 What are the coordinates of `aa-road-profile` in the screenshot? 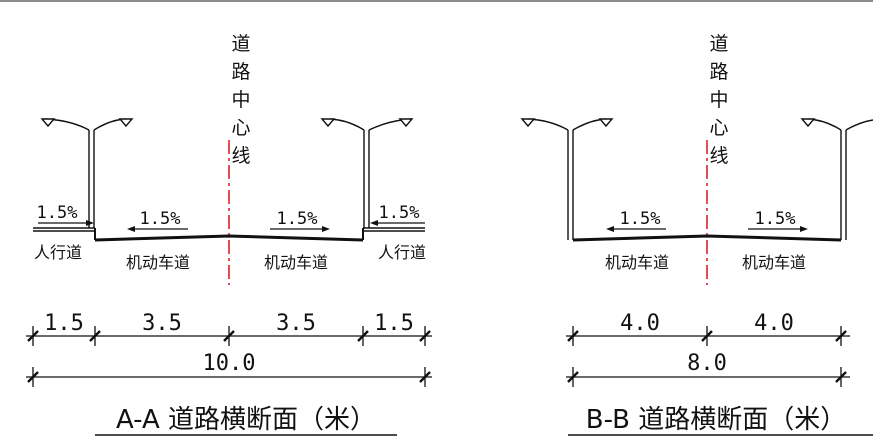 It's located at (229, 234).